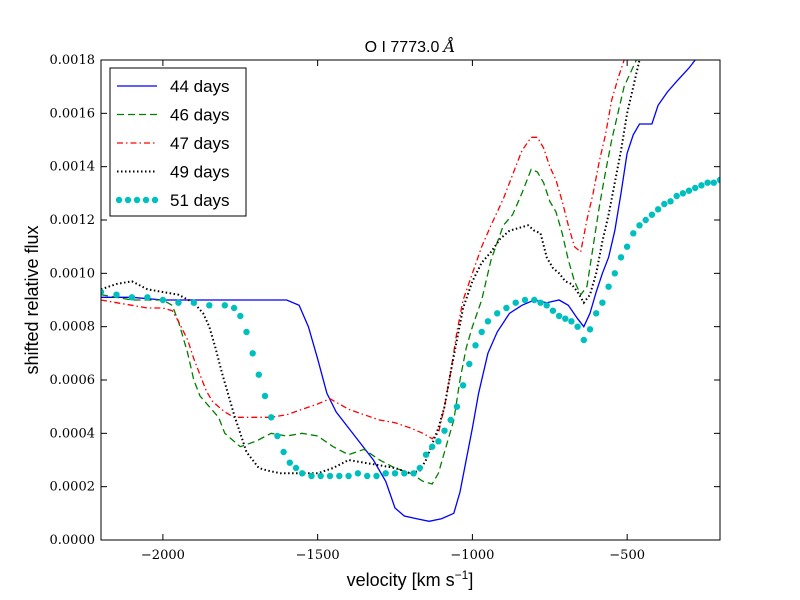  Describe the element at coordinates (200, 115) in the screenshot. I see `legend-label: 46 days` at that location.